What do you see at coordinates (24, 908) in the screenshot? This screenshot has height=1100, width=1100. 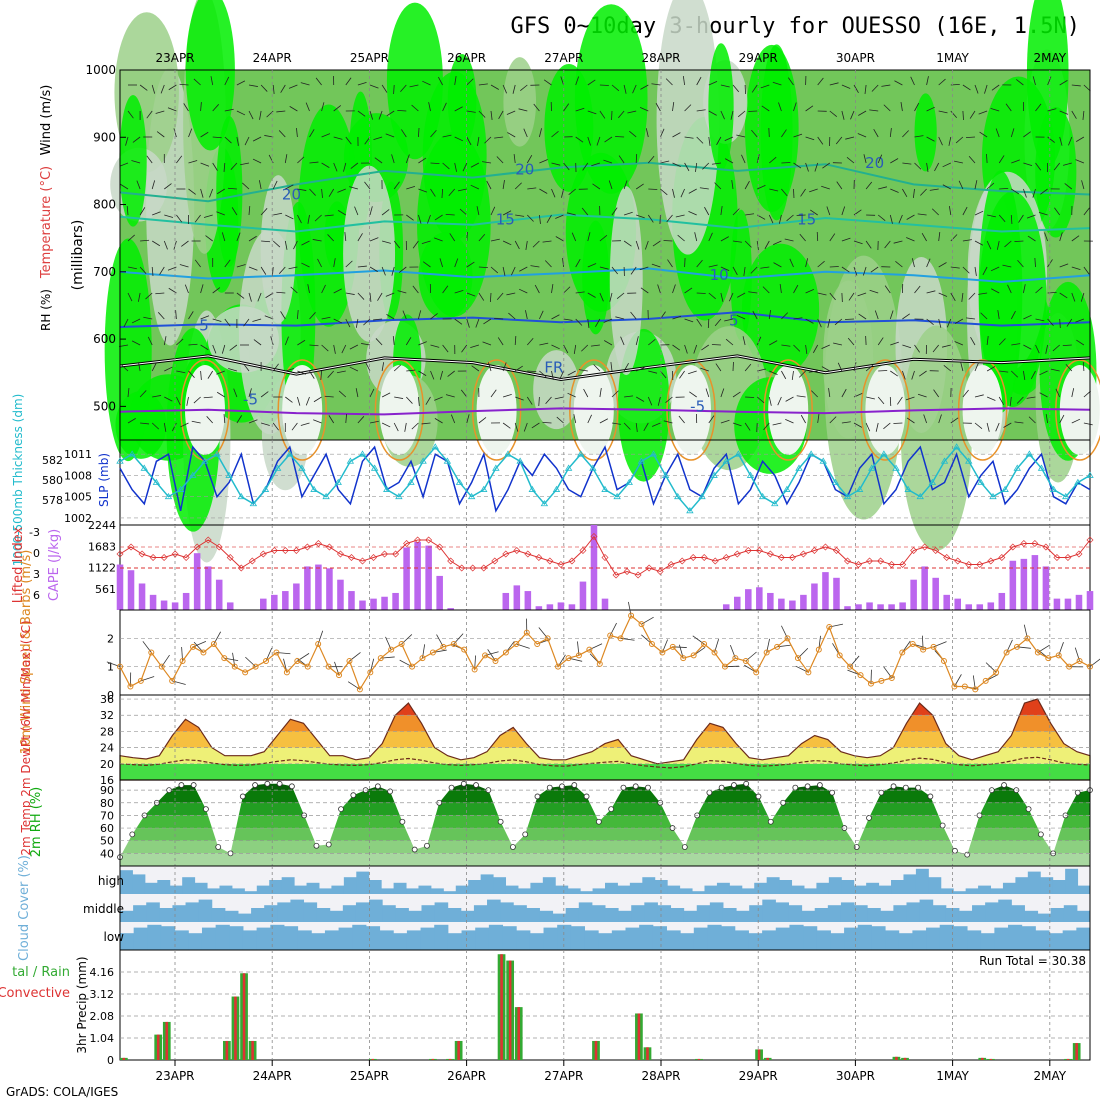 I see `cloud-label: Cloud Cover (%)` at bounding box center [24, 908].